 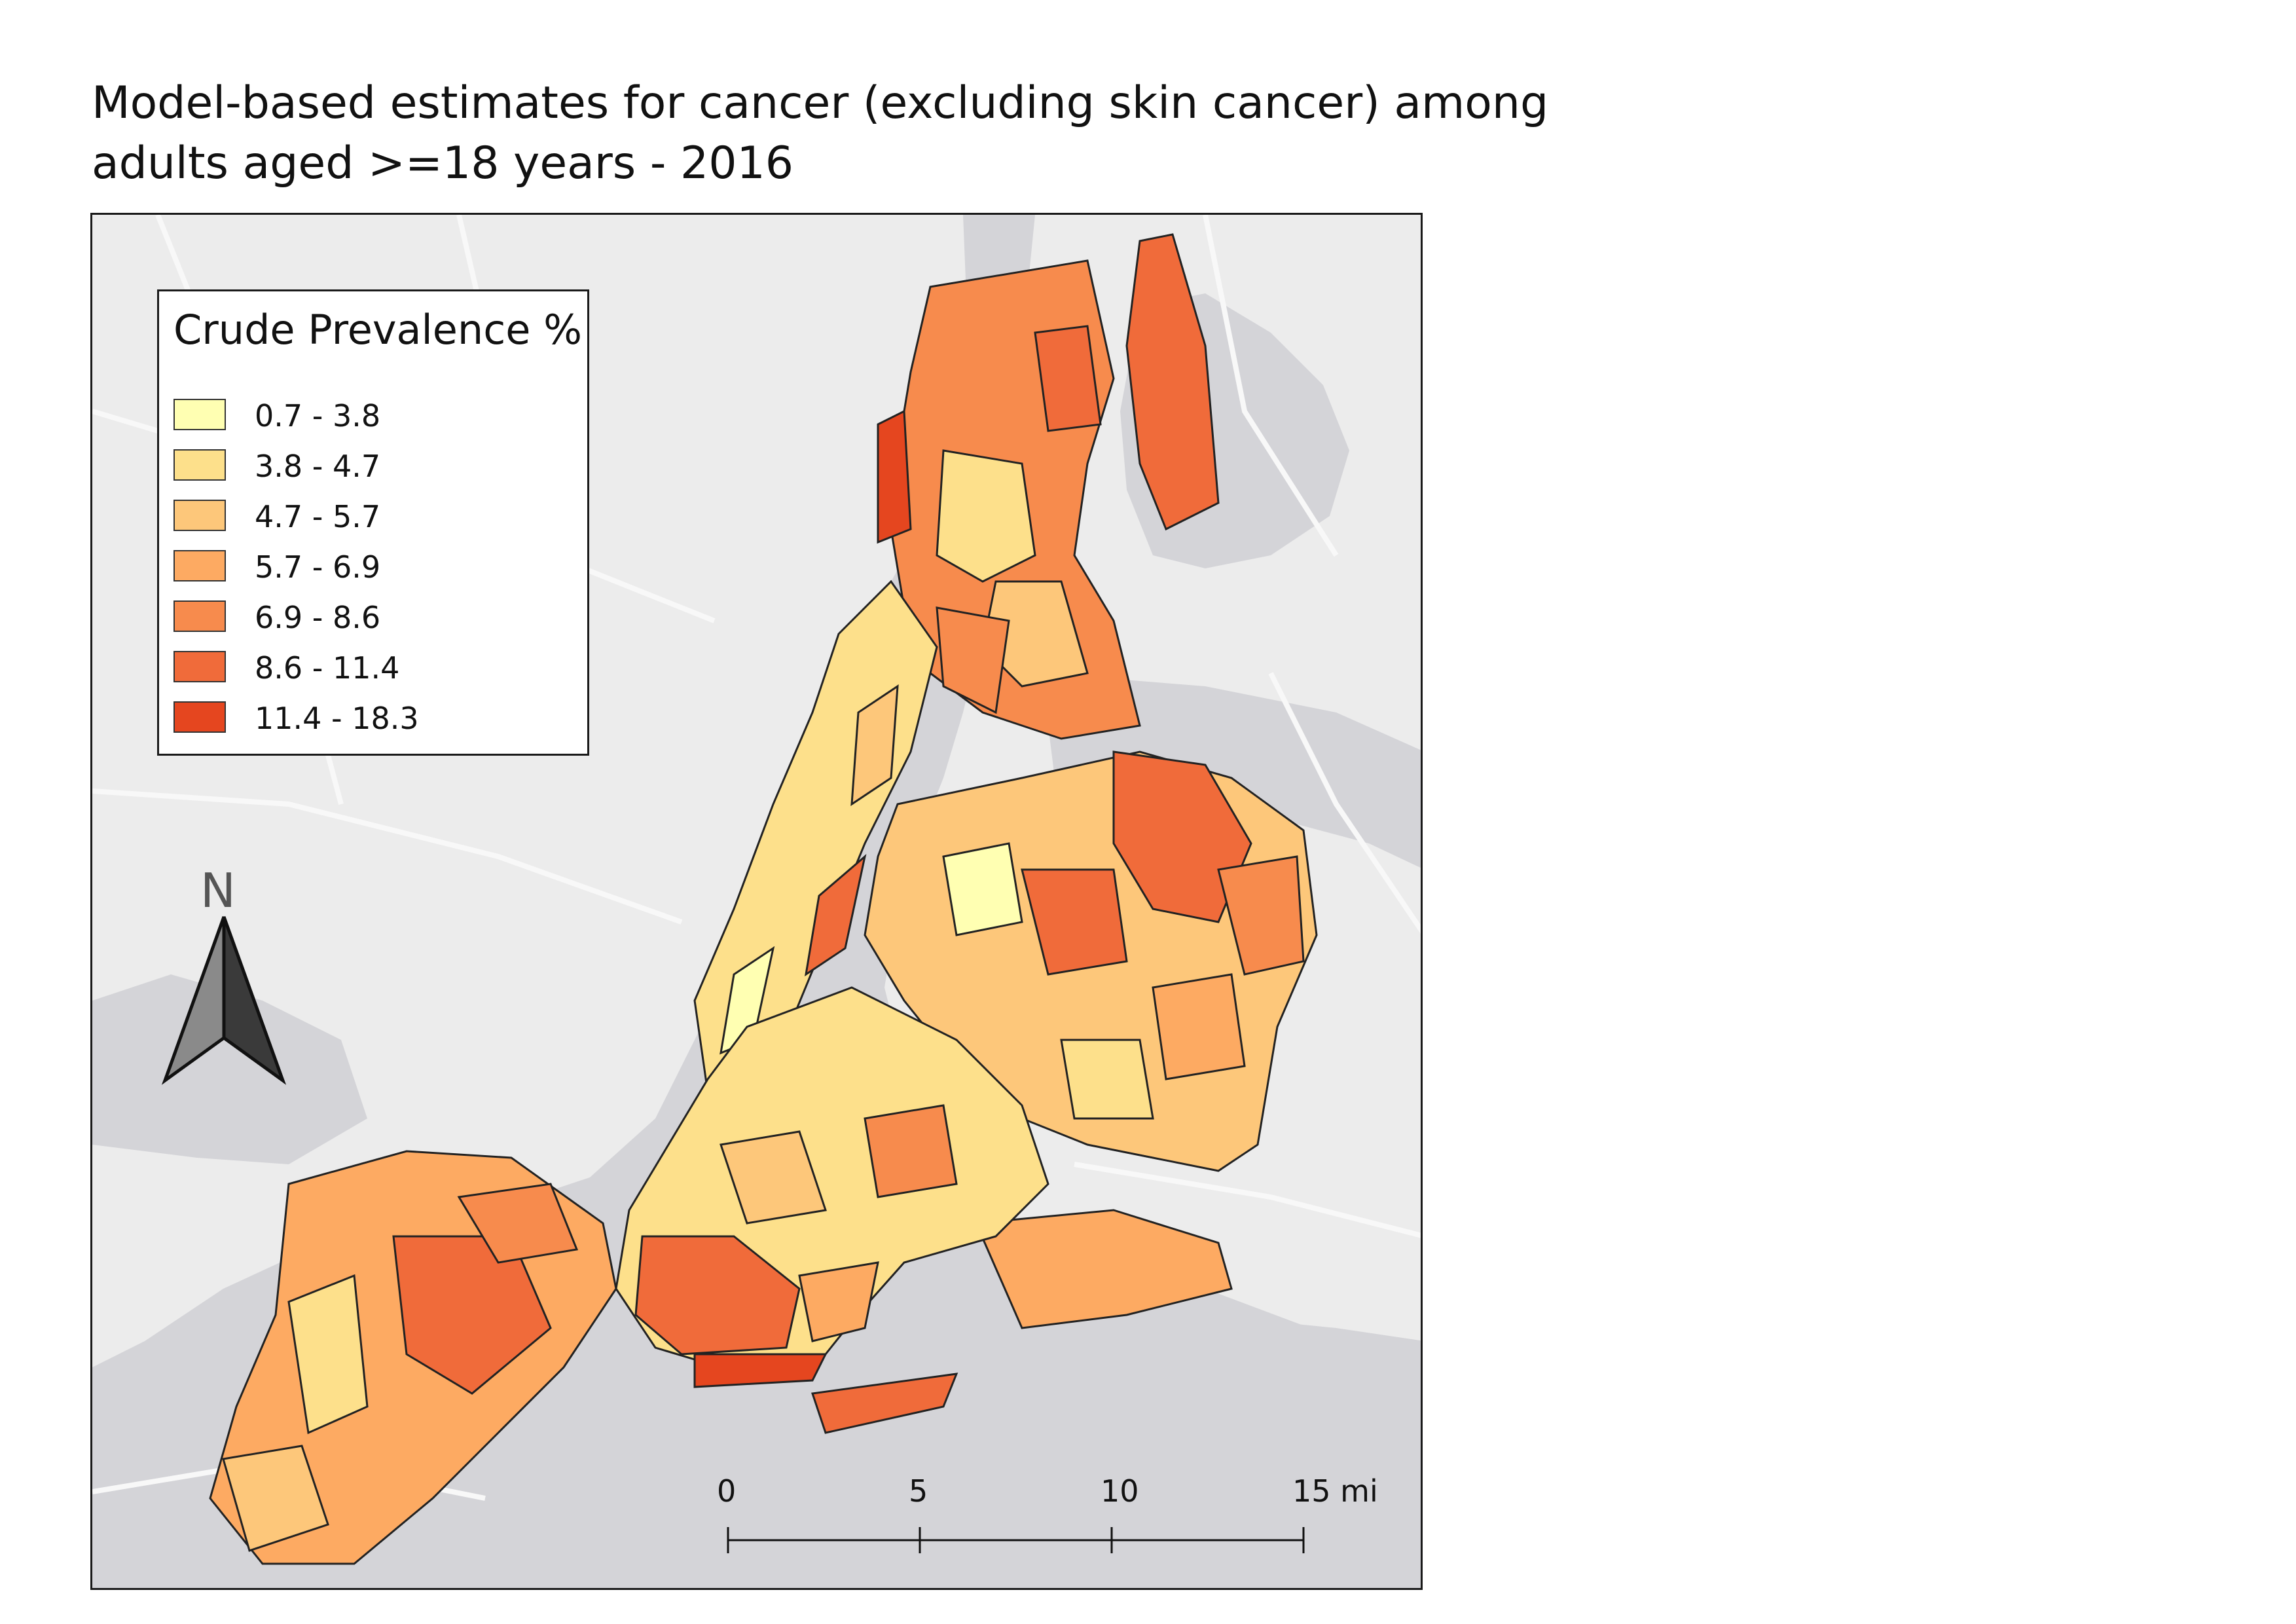 What do you see at coordinates (337, 718) in the screenshot?
I see `legend-label: 11.4 - 18.3` at bounding box center [337, 718].